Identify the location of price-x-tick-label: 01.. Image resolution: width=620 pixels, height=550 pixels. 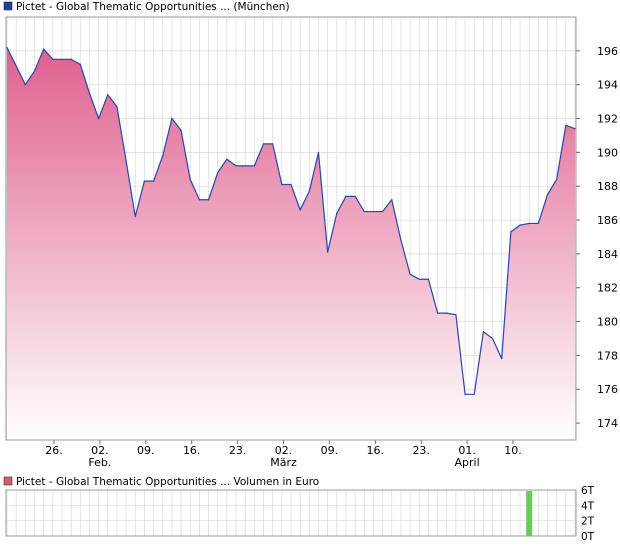
(467, 450).